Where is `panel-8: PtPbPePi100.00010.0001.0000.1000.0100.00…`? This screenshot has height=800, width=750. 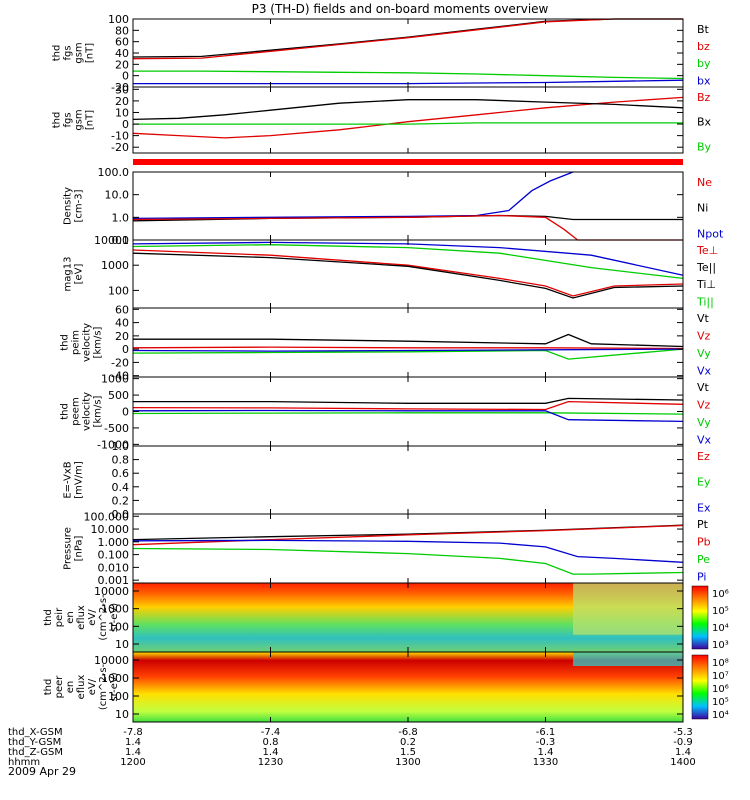 panel-8: PtPbPePi100.00010.0001.0000.1000.0100.00… is located at coordinates (387, 548).